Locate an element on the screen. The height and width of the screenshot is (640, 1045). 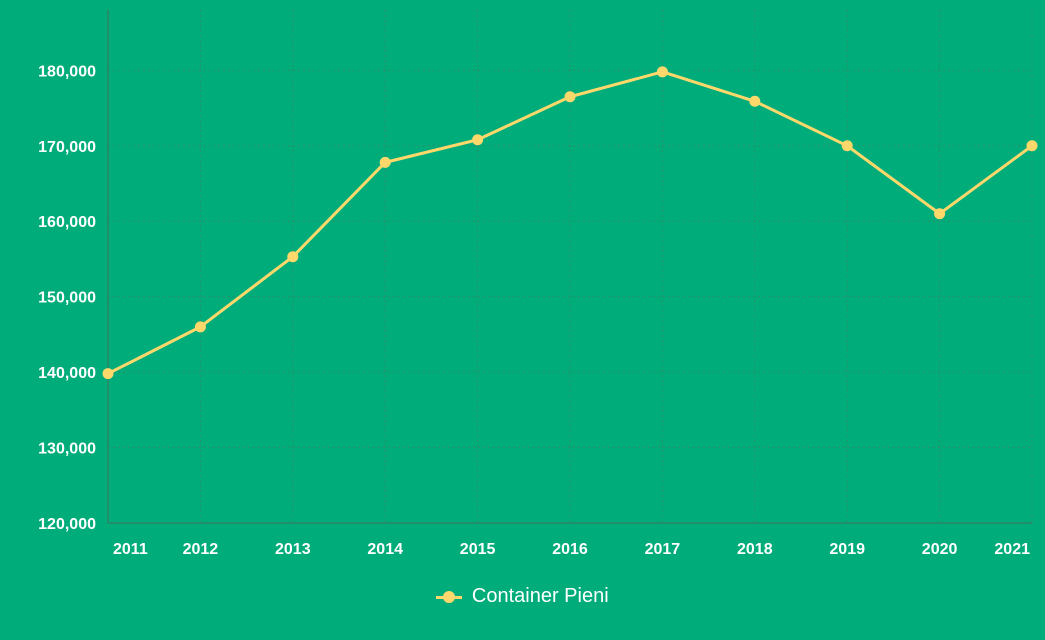
y-tick-label: 120,000 is located at coordinates (67, 524).